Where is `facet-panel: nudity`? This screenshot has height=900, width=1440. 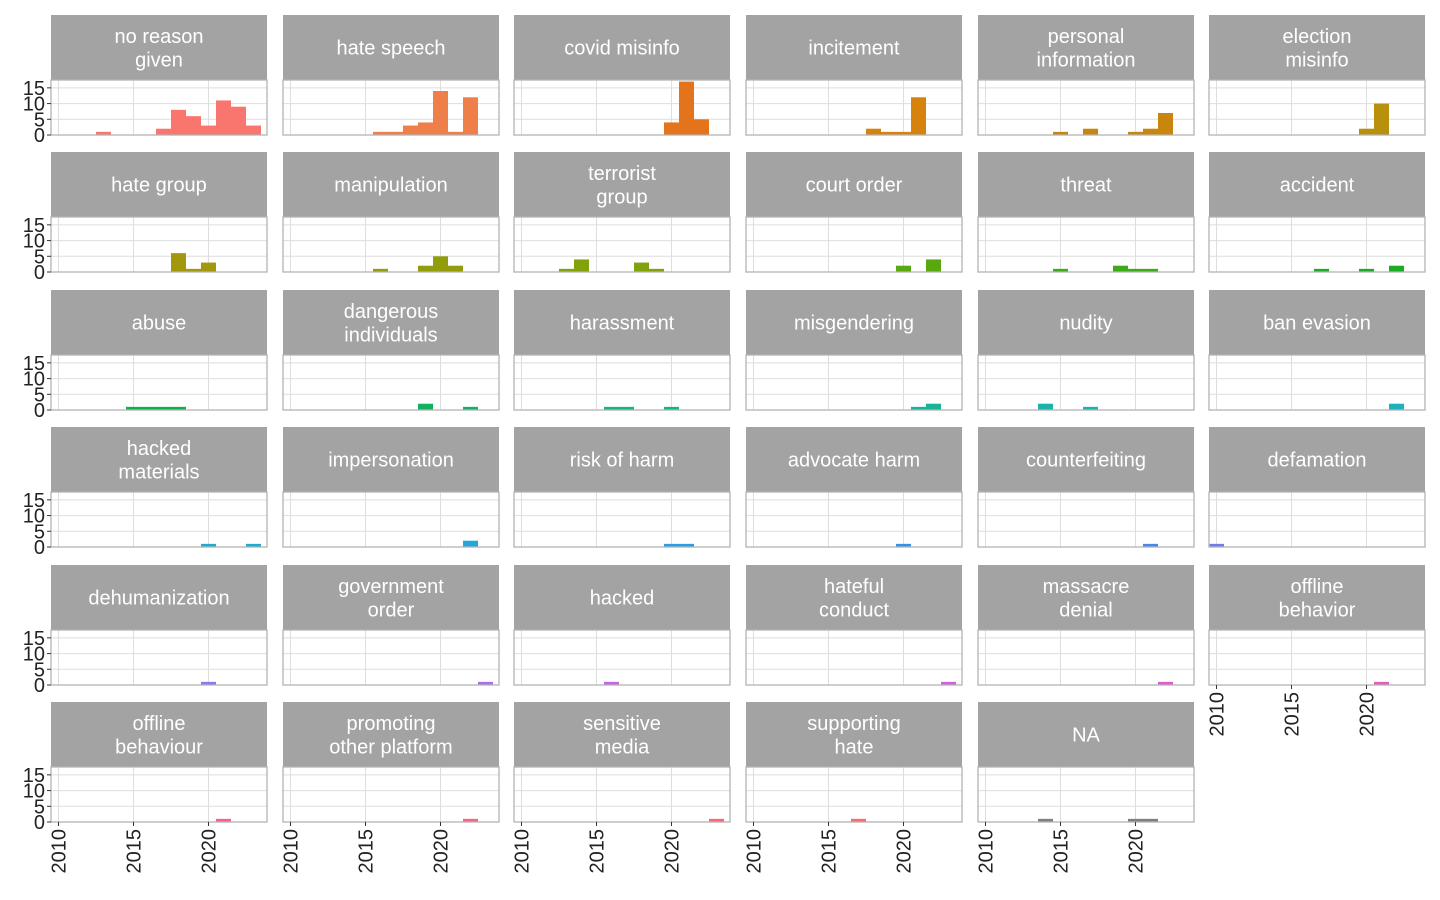
facet-panel: nudity is located at coordinates (1086, 350).